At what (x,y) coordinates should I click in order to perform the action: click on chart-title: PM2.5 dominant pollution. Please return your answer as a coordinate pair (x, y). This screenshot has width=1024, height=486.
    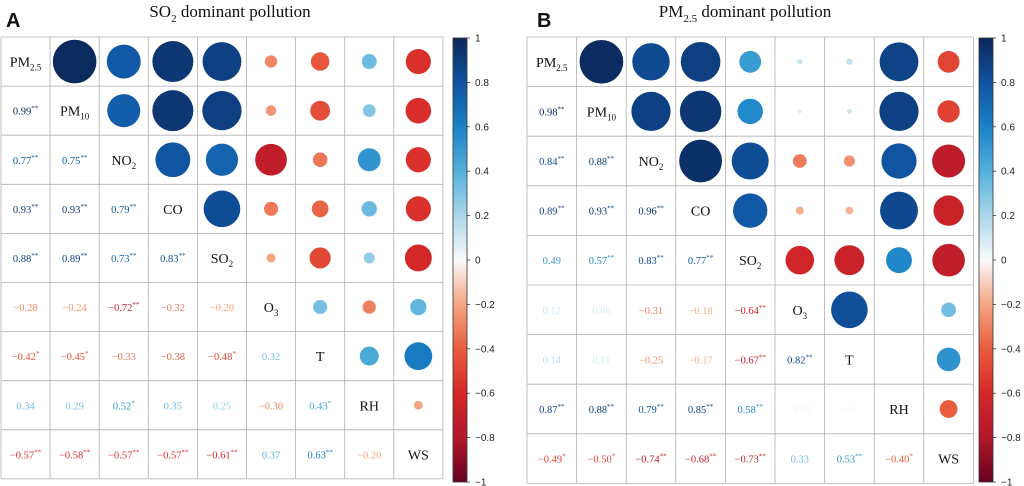
    Looking at the image, I should click on (745, 13).